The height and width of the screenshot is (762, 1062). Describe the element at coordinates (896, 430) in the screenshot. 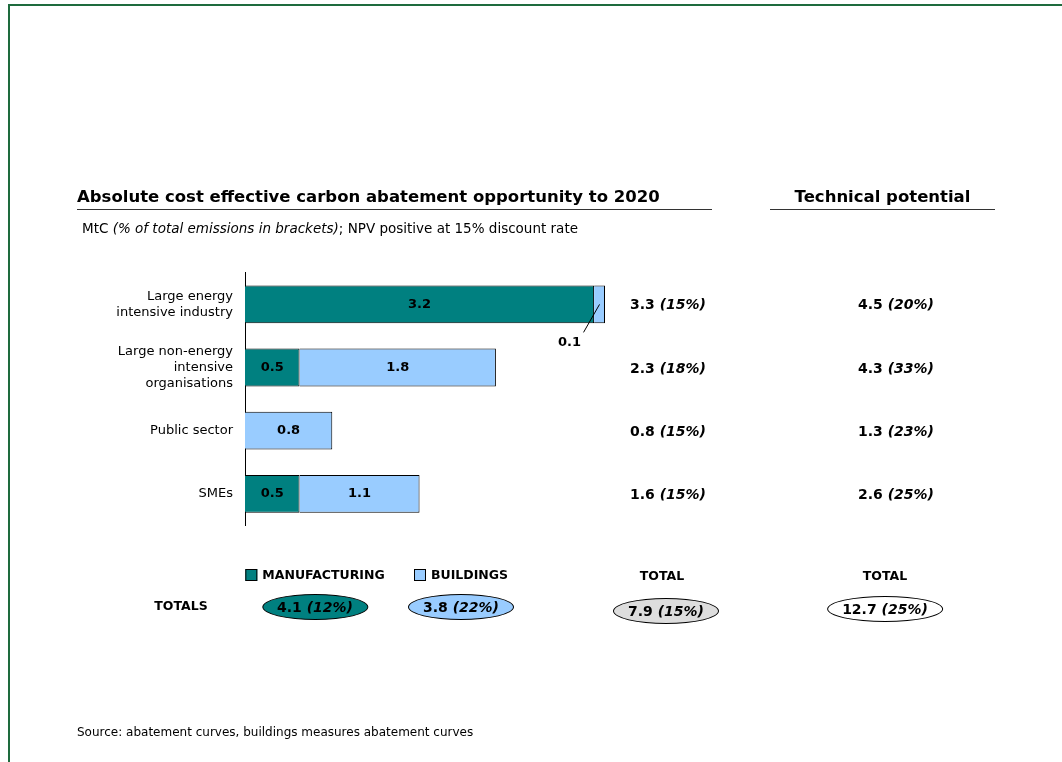

I see `text: 1.3 (23%)` at that location.